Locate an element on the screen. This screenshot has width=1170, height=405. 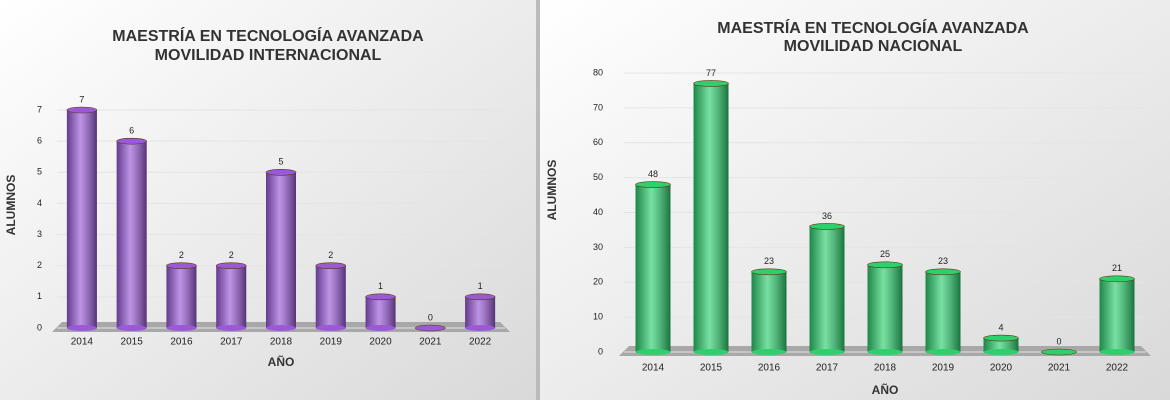
y-tick-label: 2 is located at coordinates (39, 265).